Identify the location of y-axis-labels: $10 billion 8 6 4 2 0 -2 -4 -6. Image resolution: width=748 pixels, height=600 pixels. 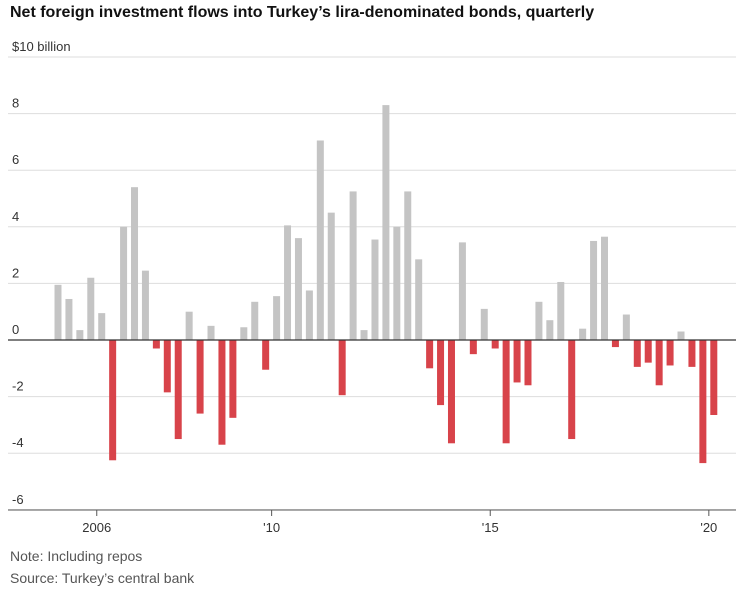
(41, 273).